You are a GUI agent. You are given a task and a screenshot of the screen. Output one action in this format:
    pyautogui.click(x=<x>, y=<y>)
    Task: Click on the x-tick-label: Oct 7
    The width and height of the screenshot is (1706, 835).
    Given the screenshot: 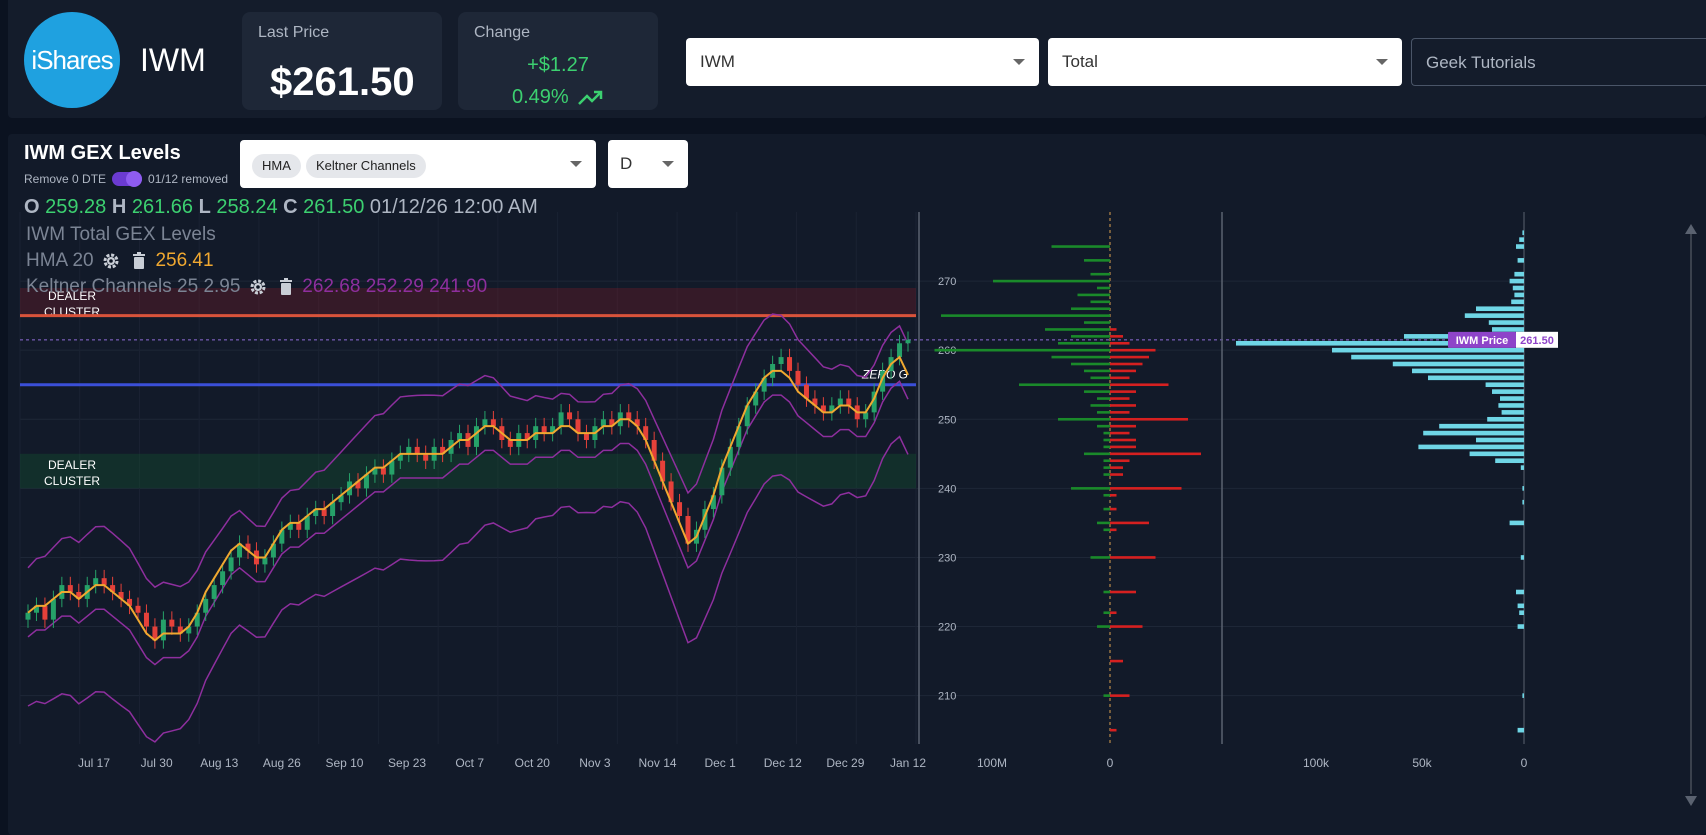 What is the action you would take?
    pyautogui.click(x=469, y=763)
    